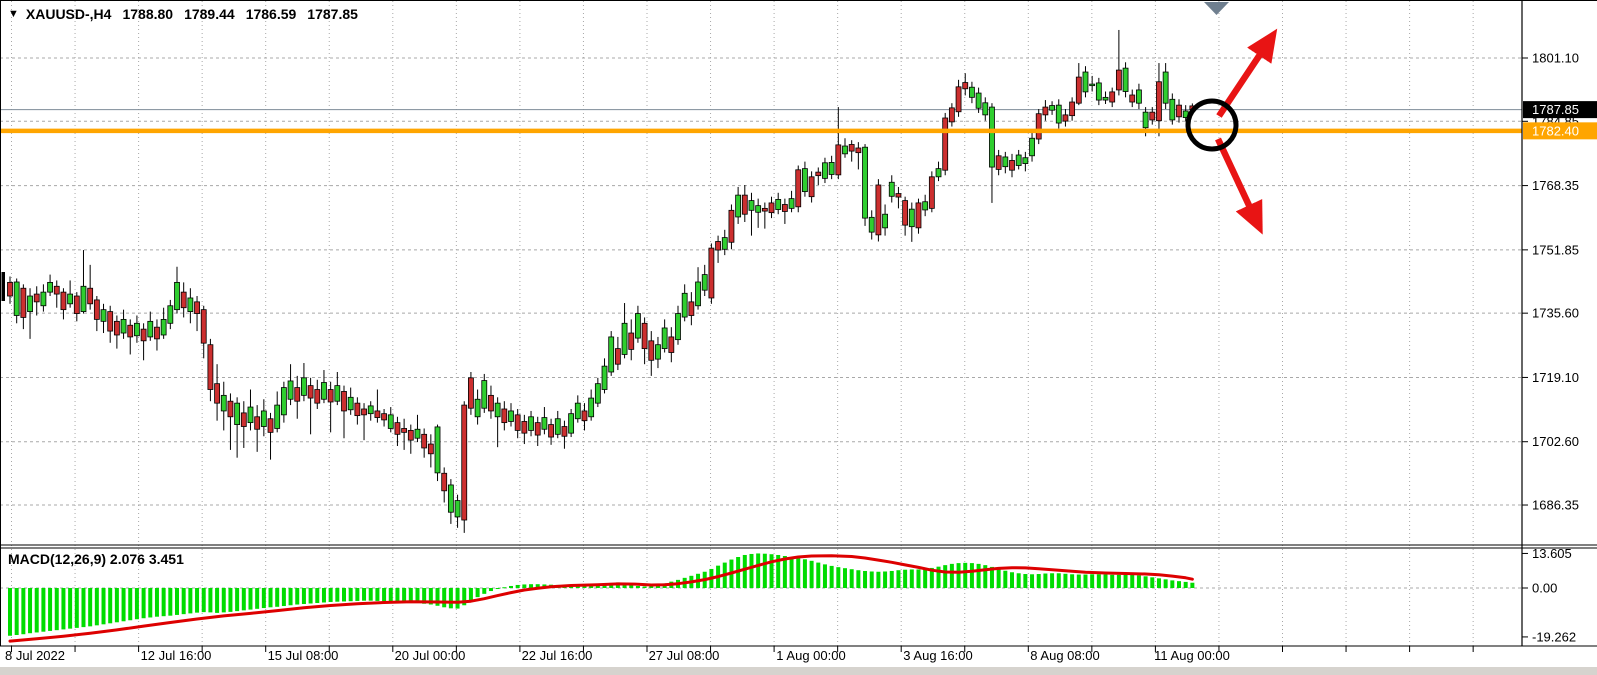 The width and height of the screenshot is (1597, 675). I want to click on macd-axis-label: 0.00, so click(1544, 588).